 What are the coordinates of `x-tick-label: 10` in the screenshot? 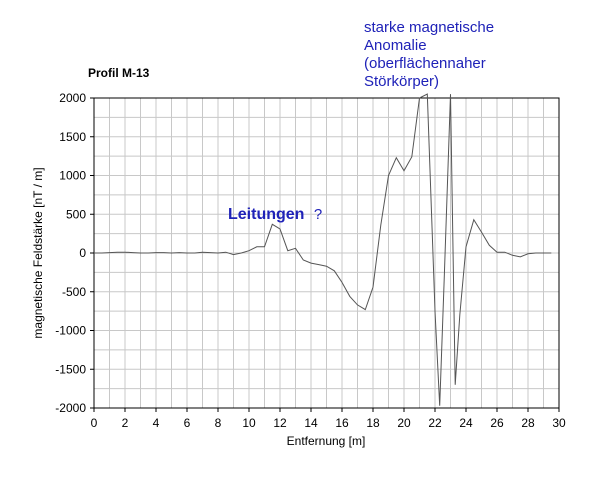 It's located at (249, 423).